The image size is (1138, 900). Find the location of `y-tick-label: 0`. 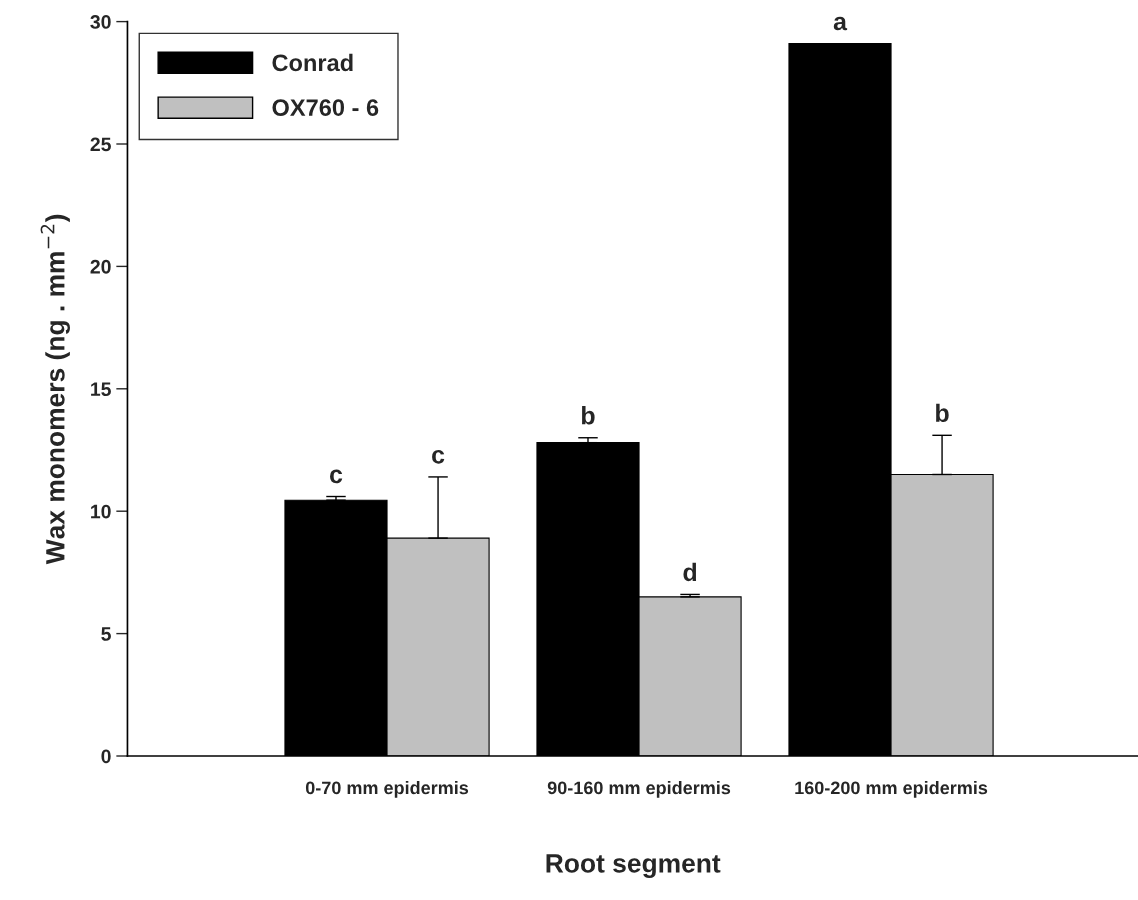

y-tick-label: 0 is located at coordinates (106, 756).